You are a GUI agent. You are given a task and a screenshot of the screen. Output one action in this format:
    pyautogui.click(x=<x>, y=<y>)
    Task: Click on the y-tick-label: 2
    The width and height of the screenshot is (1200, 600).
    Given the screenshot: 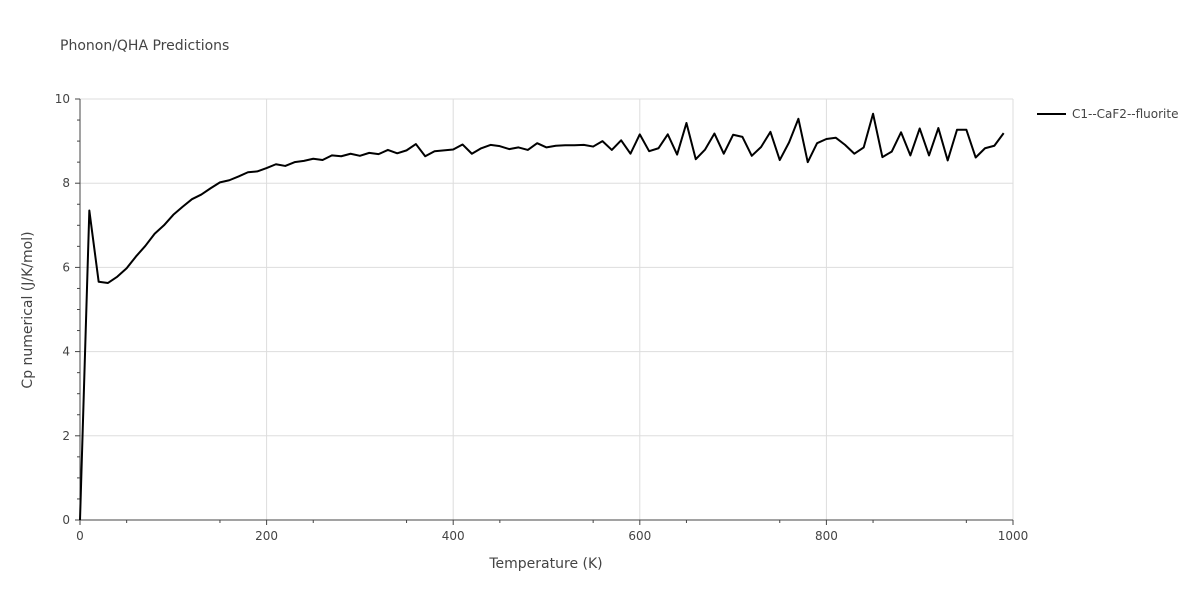 What is the action you would take?
    pyautogui.click(x=66, y=436)
    